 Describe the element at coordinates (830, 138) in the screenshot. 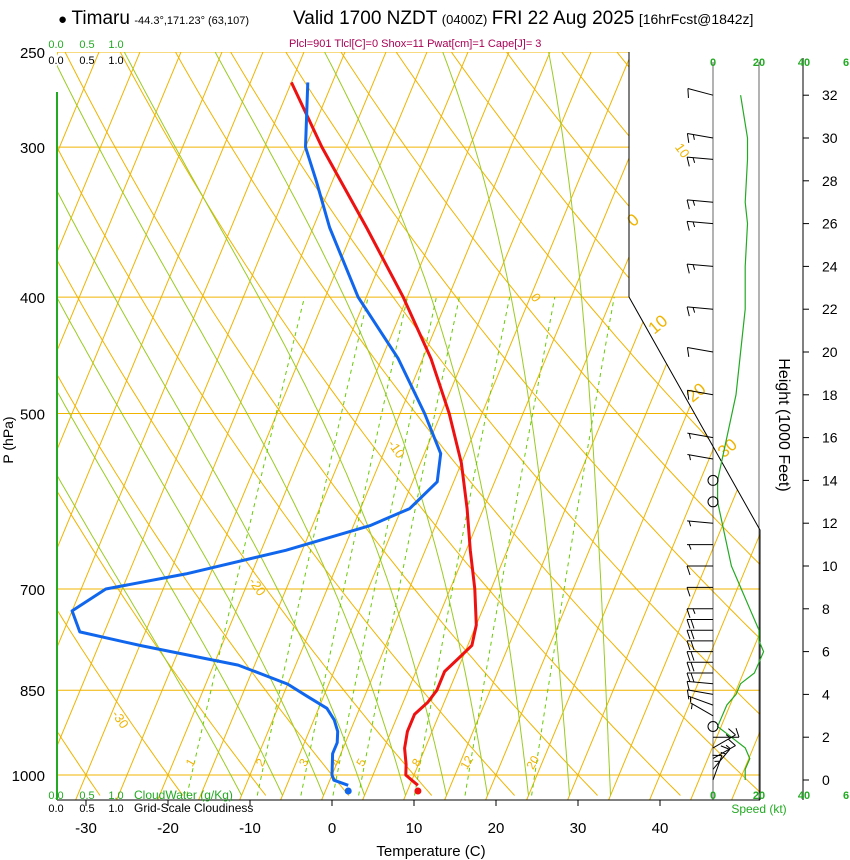

I see `height-tick-label: 30` at that location.